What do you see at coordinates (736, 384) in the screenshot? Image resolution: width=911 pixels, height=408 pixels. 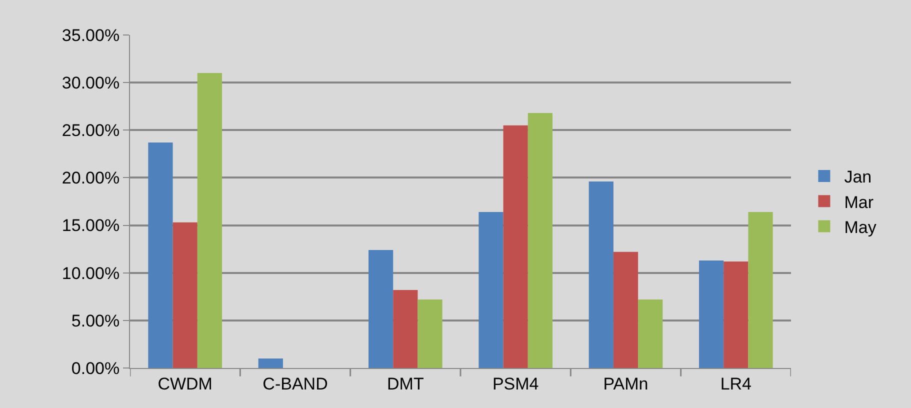 I see `x-tick-label: LR4` at bounding box center [736, 384].